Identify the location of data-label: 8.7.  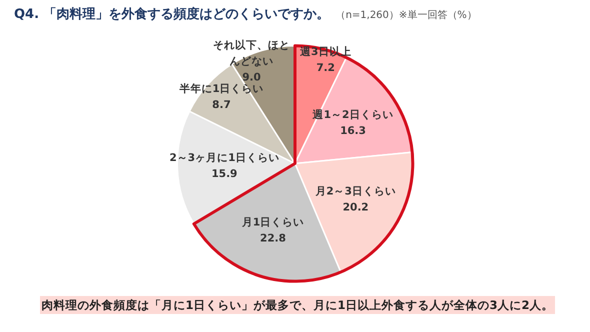
(221, 105).